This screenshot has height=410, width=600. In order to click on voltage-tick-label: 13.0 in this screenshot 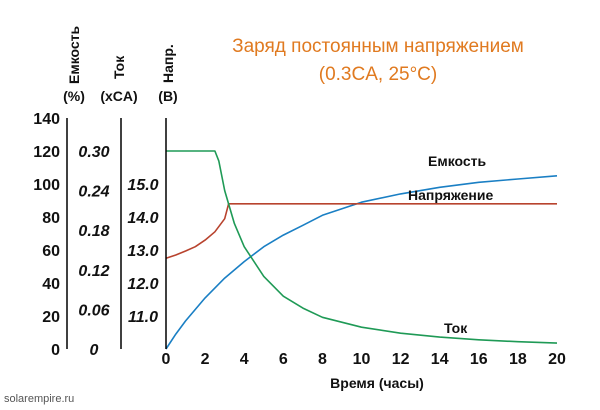, I will do `click(142, 251)`.